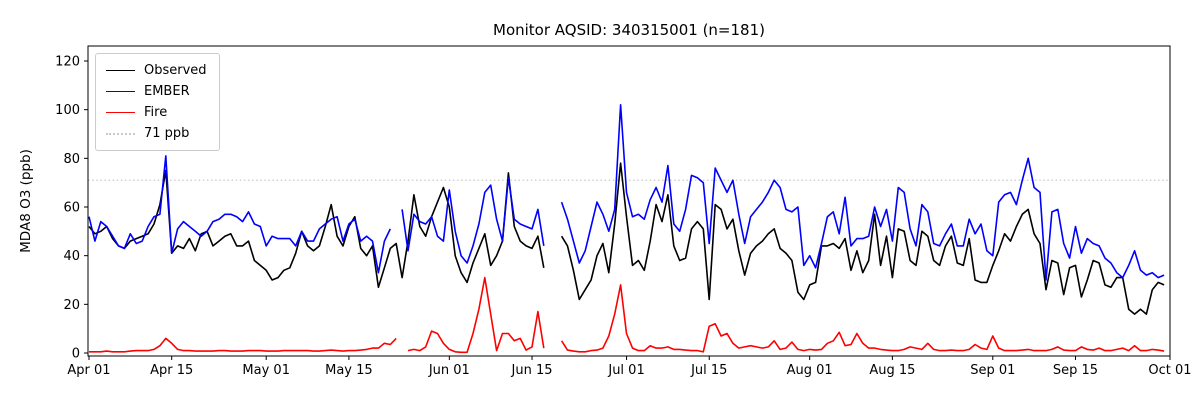  I want to click on legend-item-observed: Observed, so click(156, 70).